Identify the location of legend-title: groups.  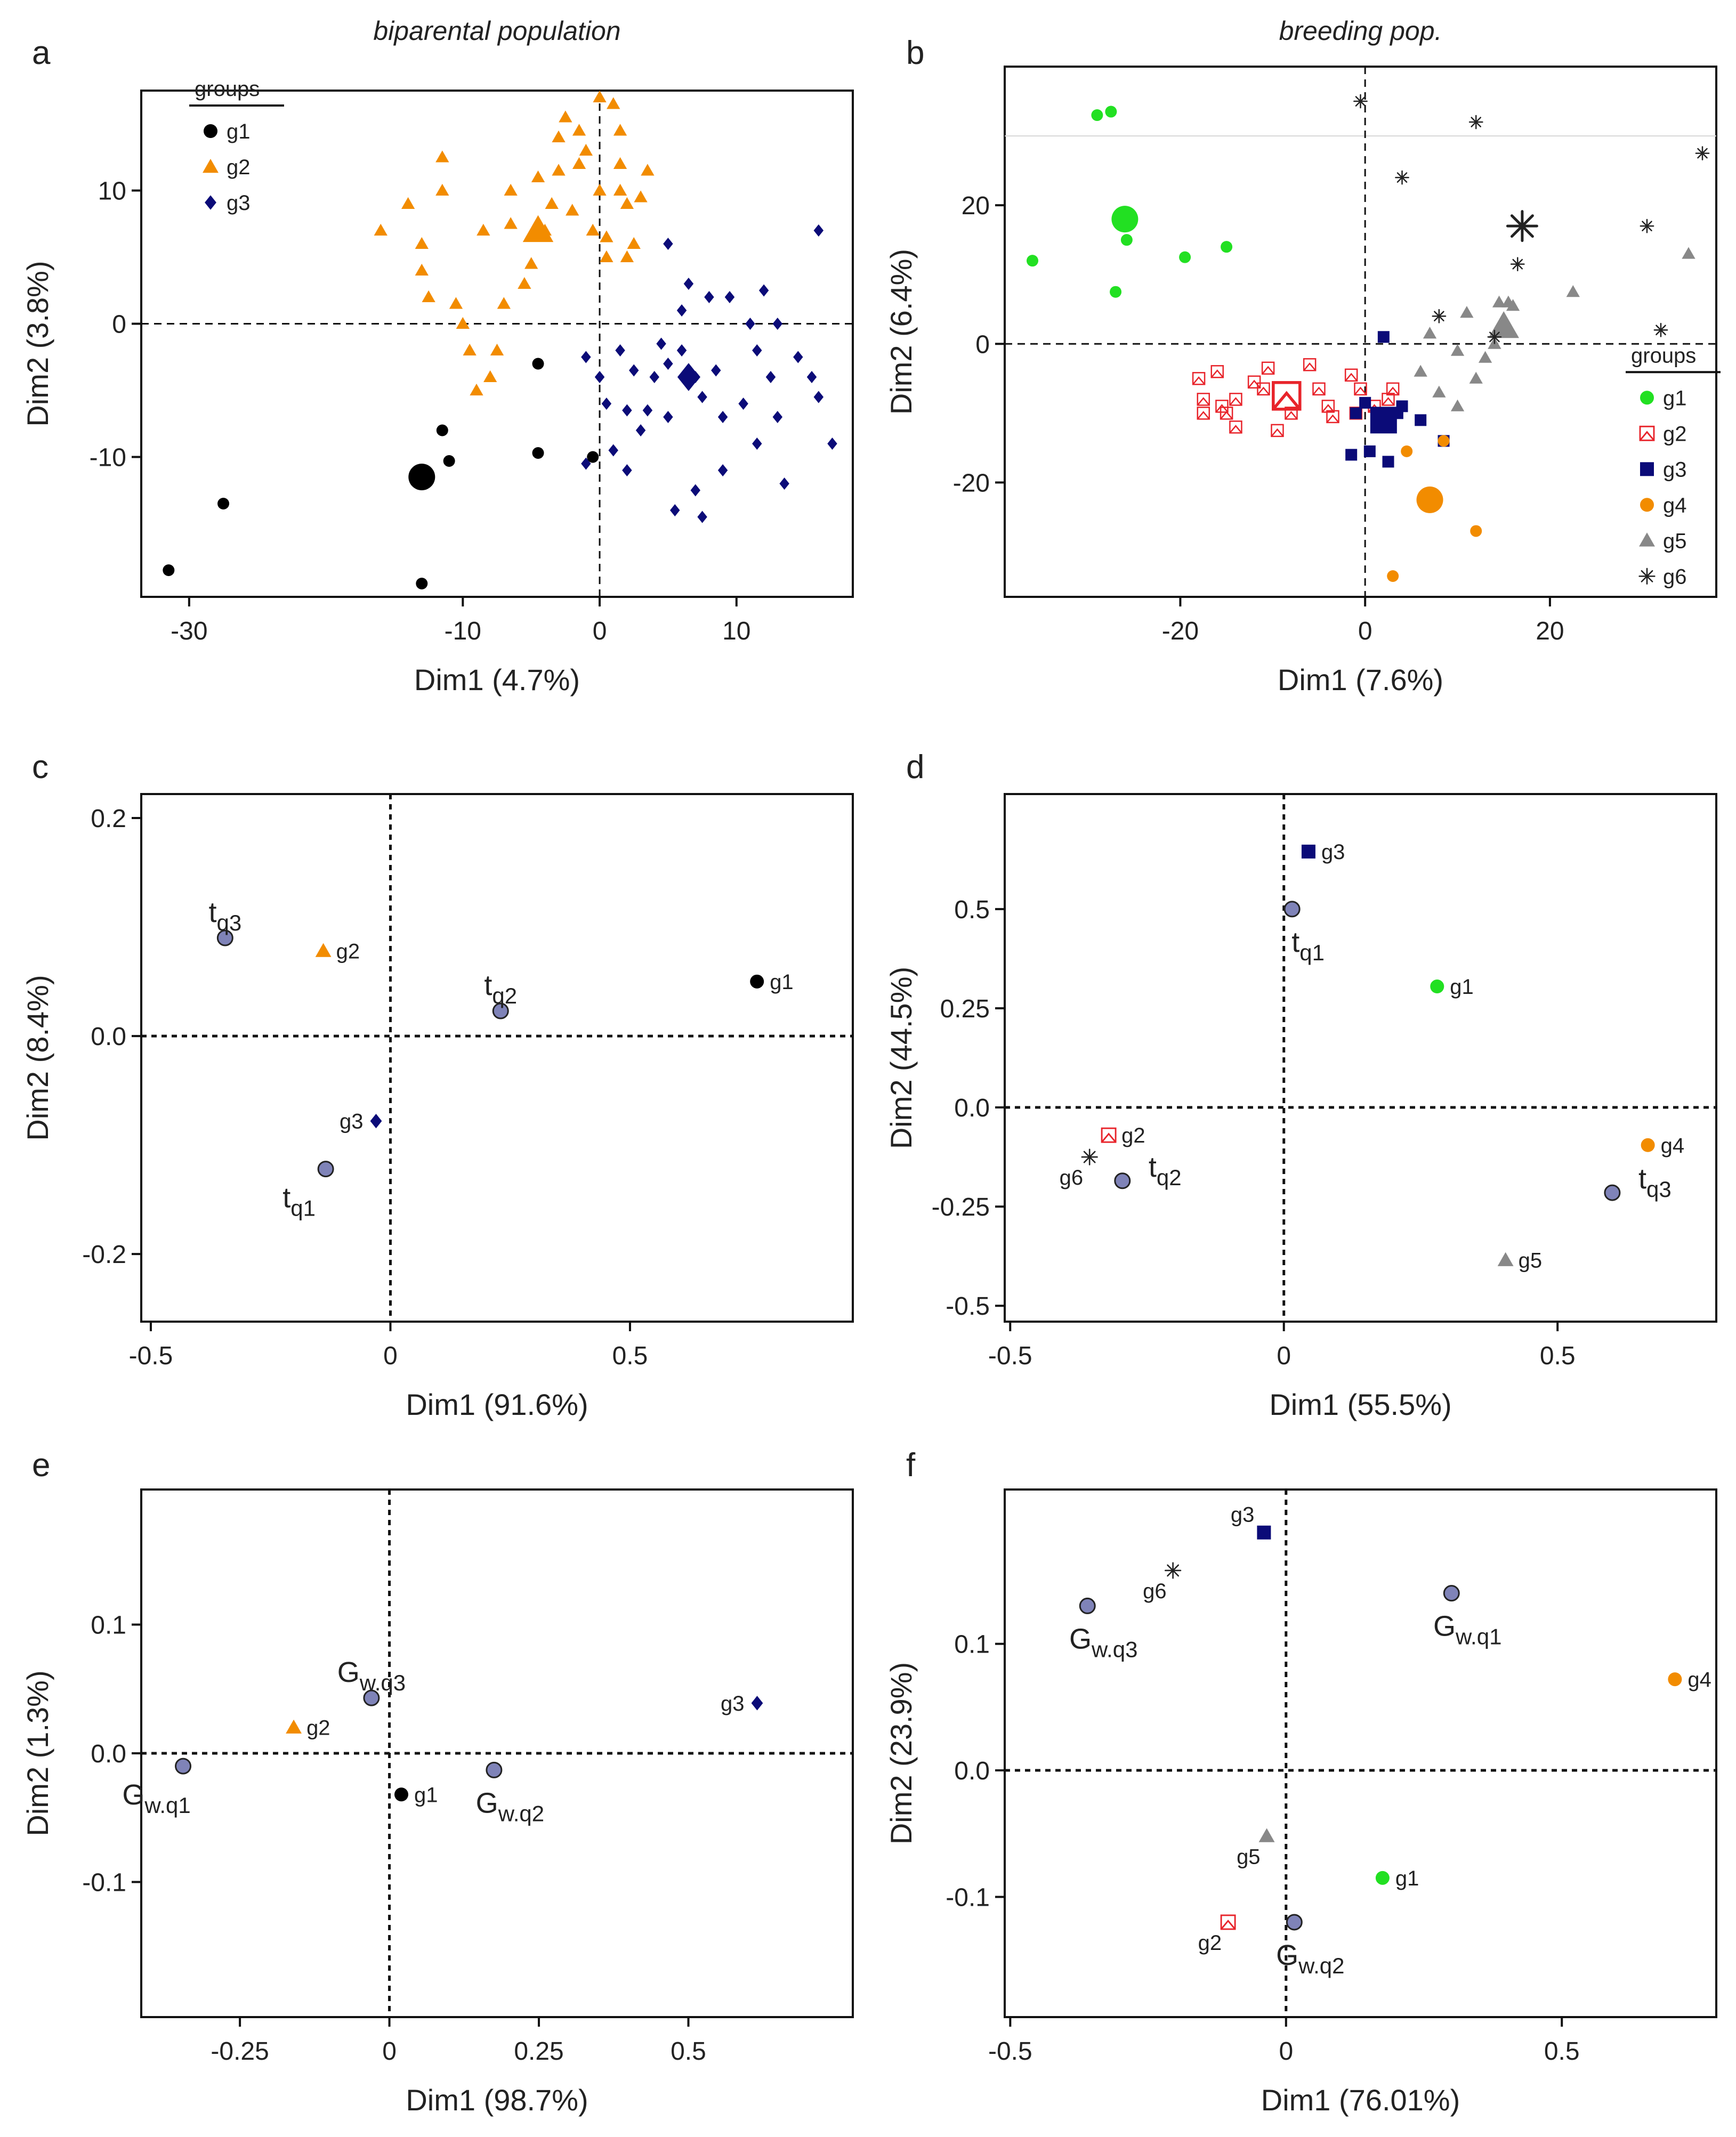
(1663, 355).